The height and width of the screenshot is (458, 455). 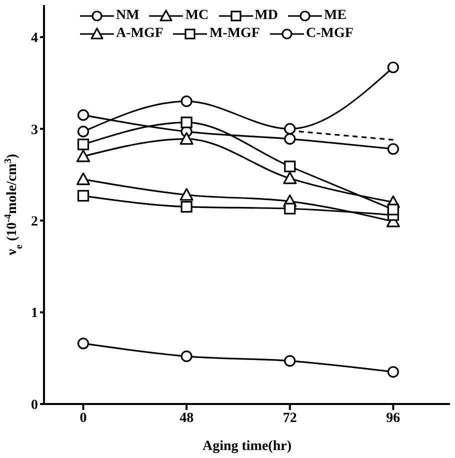 I want to click on x-tick-label: 72, so click(x=289, y=418).